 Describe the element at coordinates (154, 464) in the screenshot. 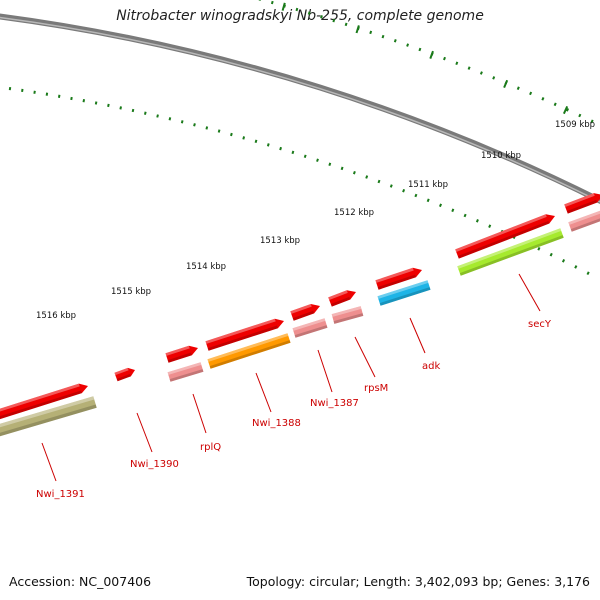

I see `gene-label: Nwi_1390` at that location.